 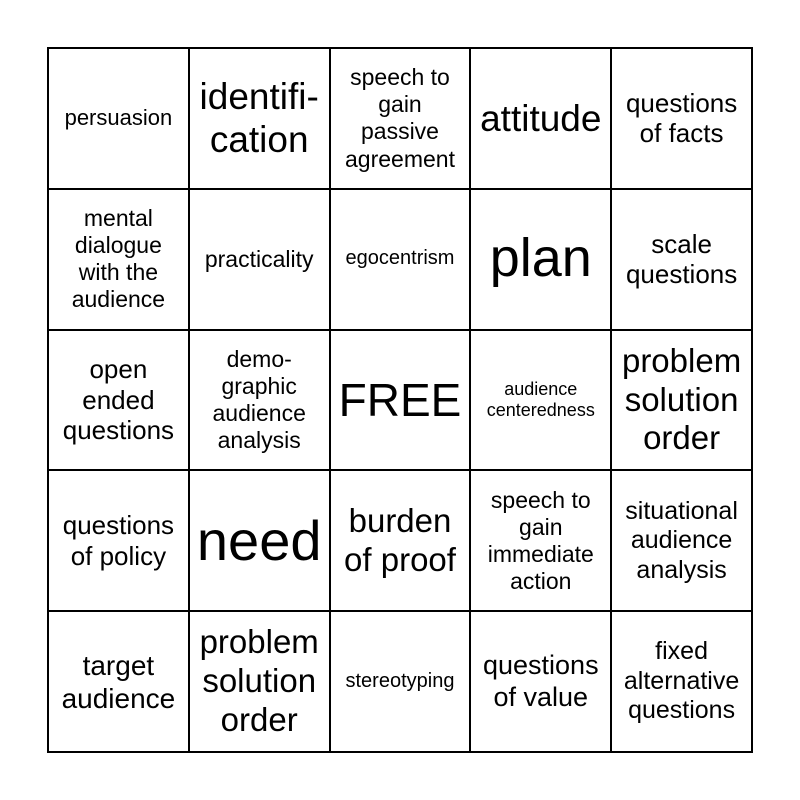 I want to click on bingo-cell: FREE, so click(x=400, y=400).